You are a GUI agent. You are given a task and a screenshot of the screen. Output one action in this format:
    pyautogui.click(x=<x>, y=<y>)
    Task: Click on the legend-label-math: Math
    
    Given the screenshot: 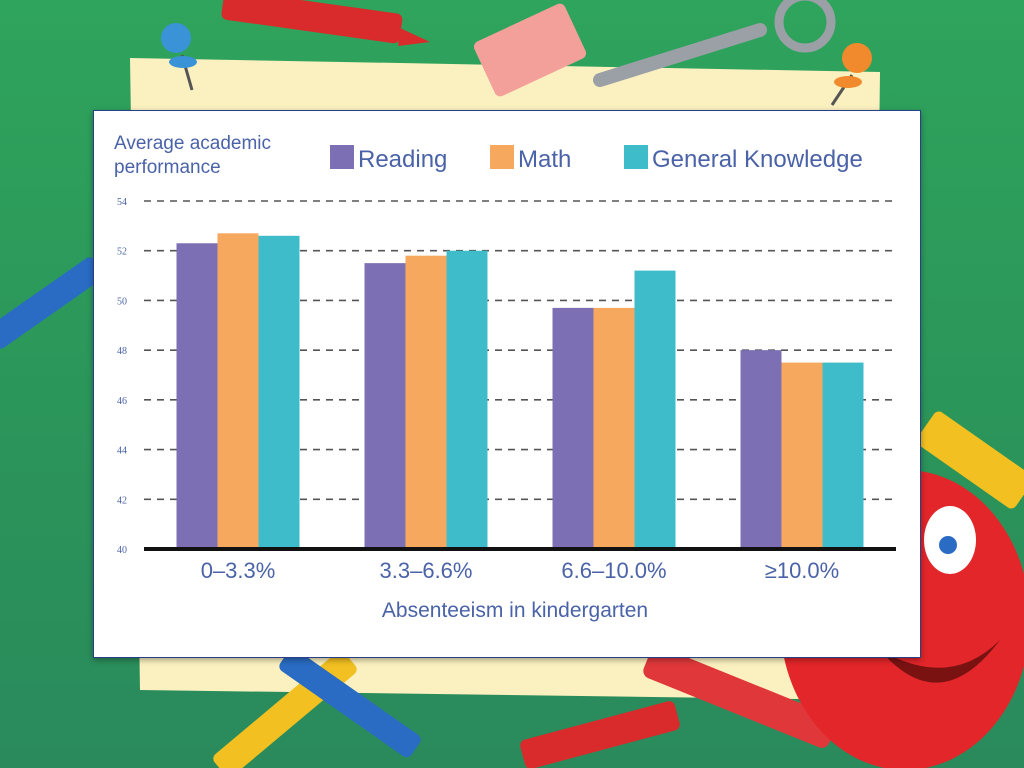 What is the action you would take?
    pyautogui.click(x=544, y=159)
    